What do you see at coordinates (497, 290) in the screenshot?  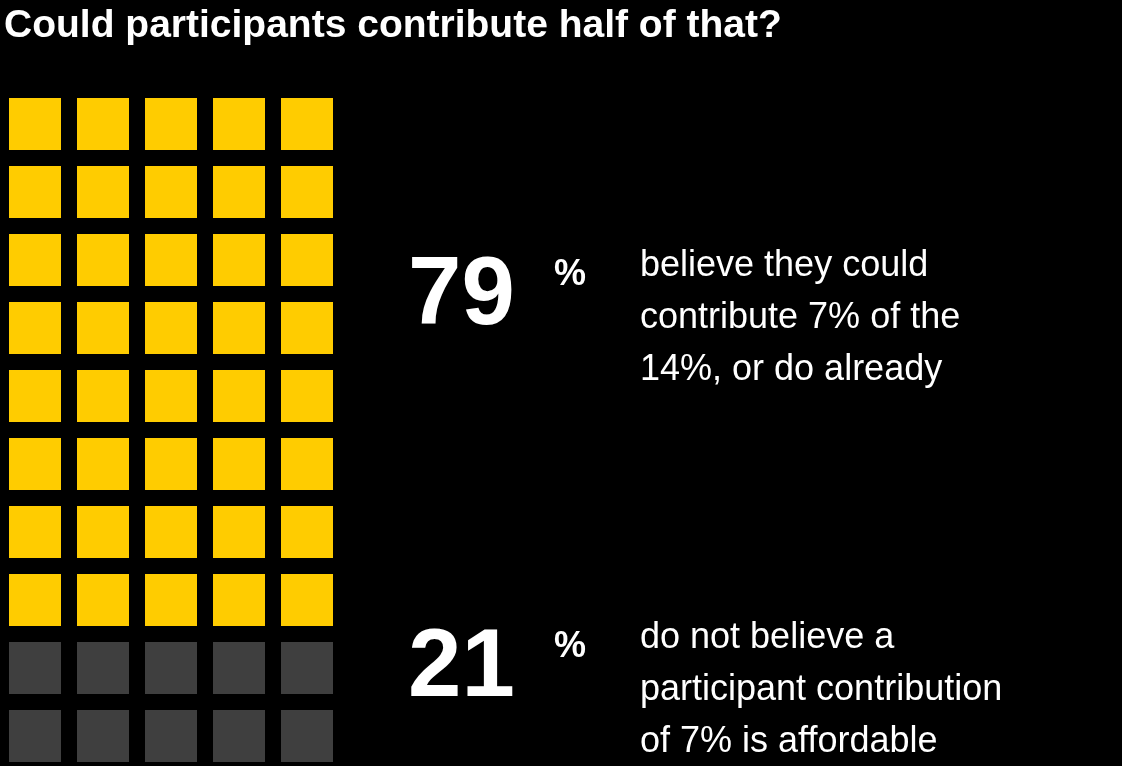 I see `data-label: 79 %` at bounding box center [497, 290].